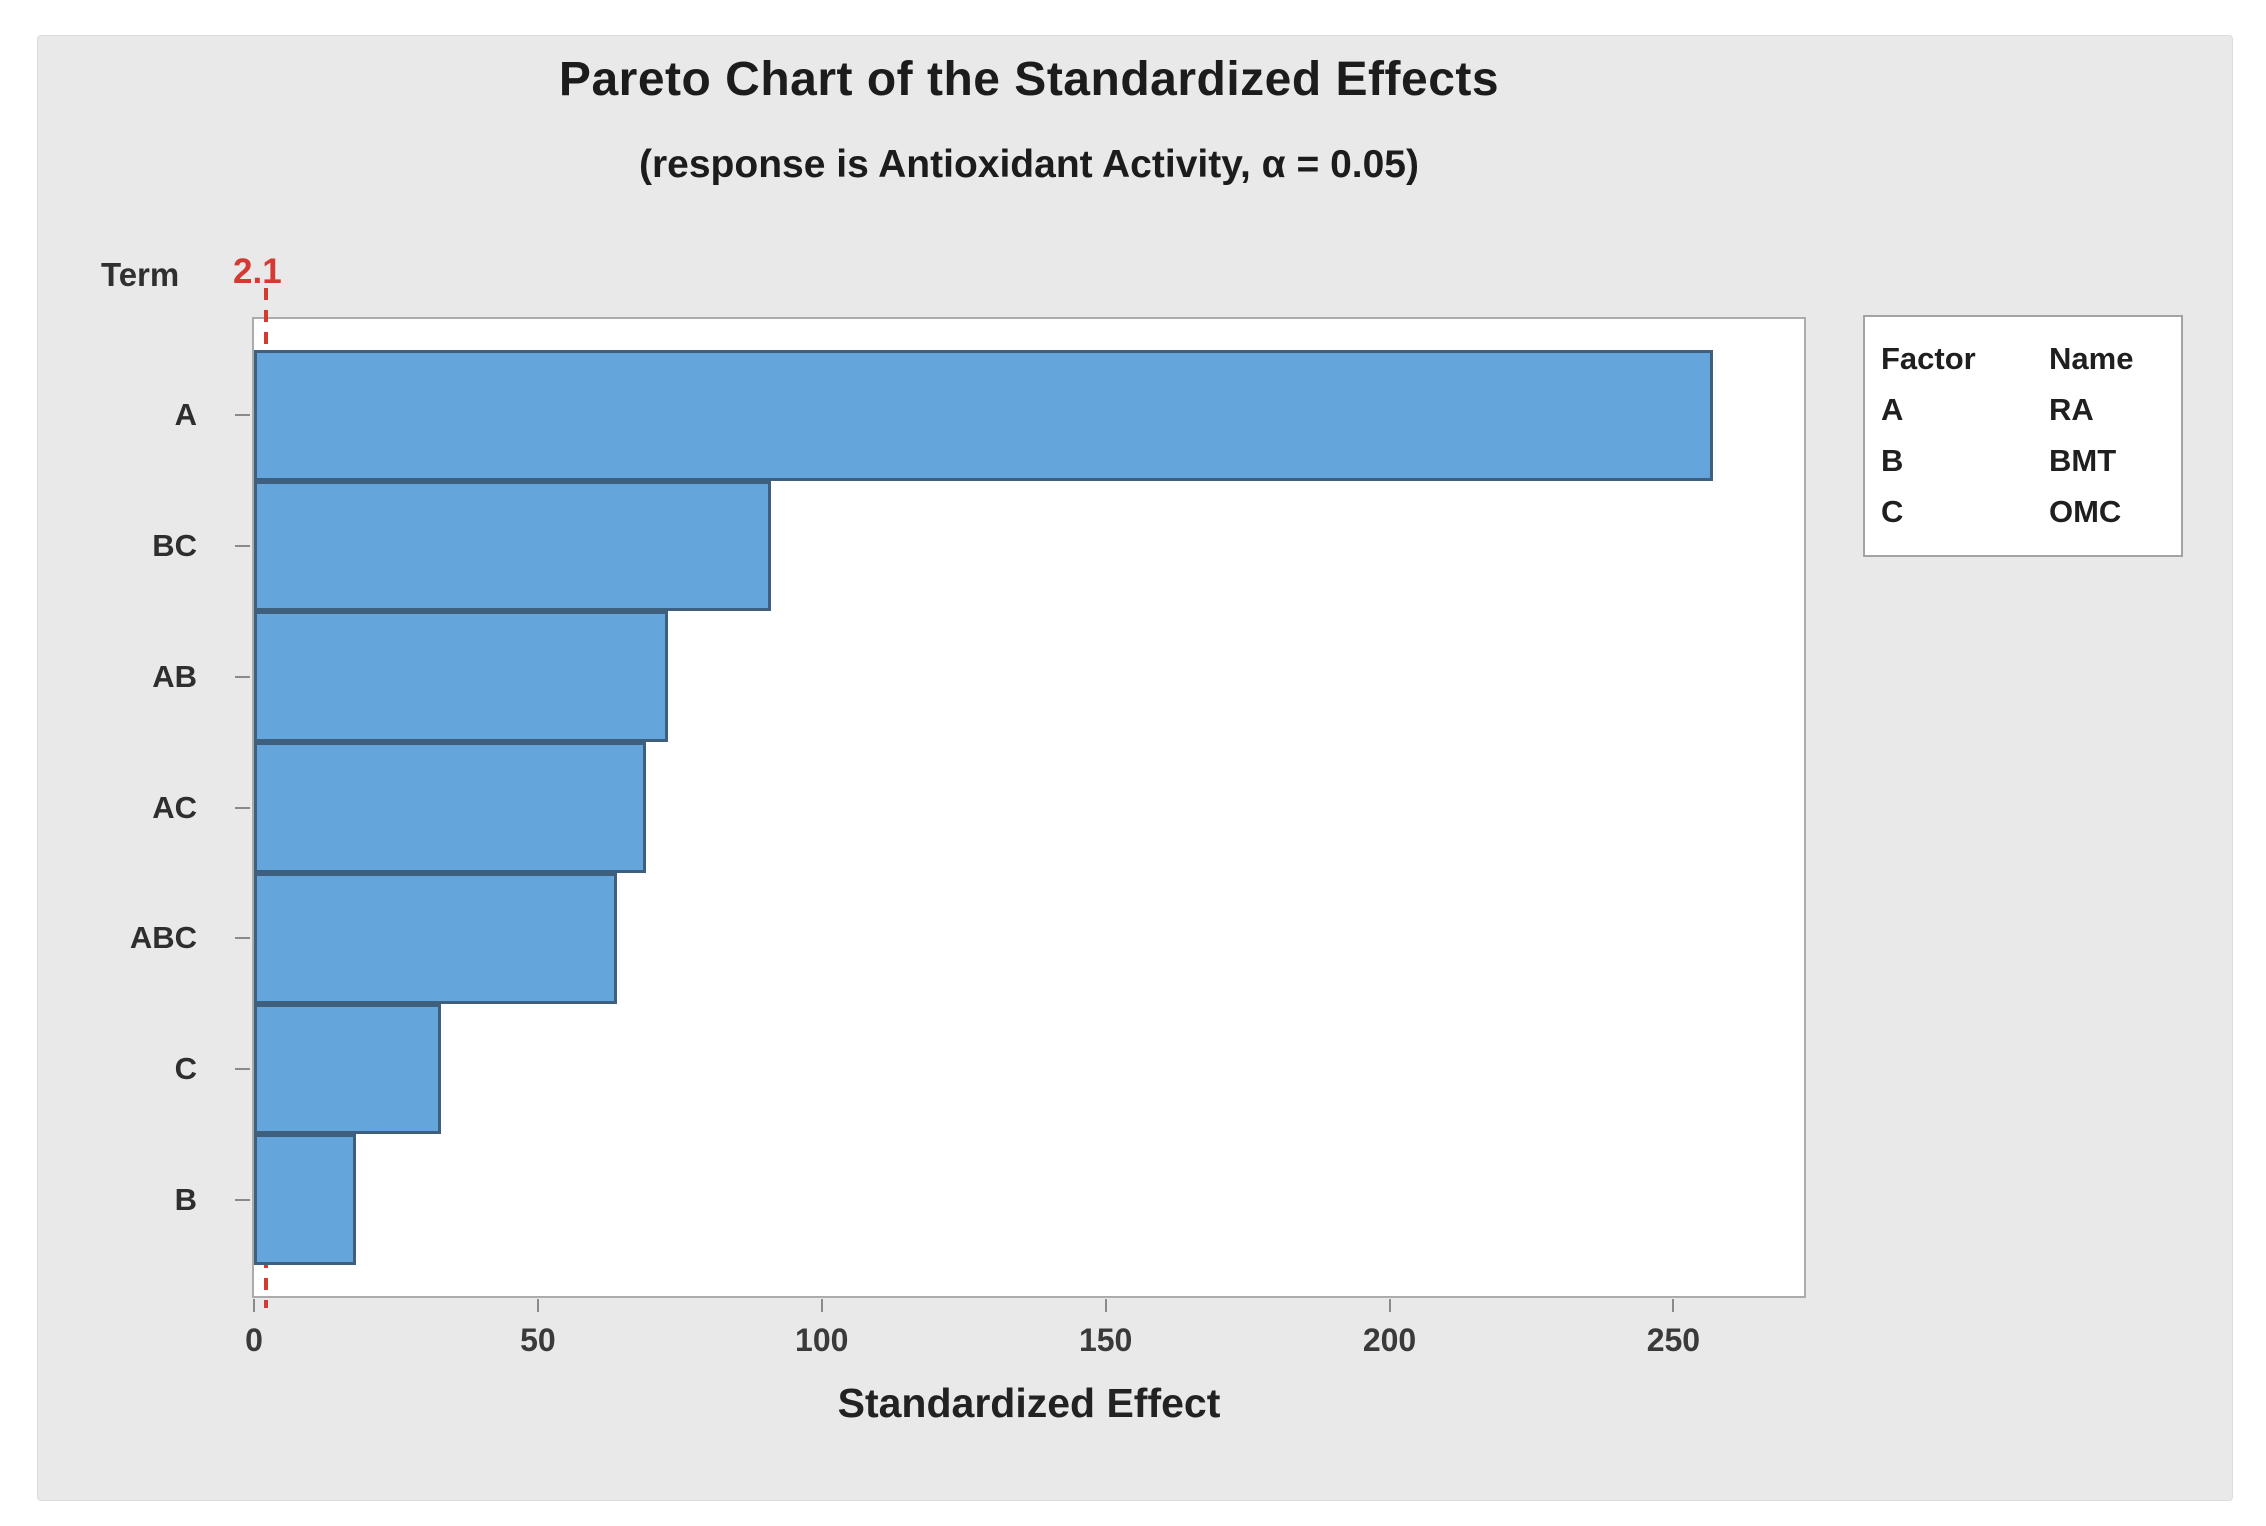 This screenshot has width=2266, height=1526. What do you see at coordinates (163, 938) in the screenshot?
I see `category-label-ABC: ABC` at bounding box center [163, 938].